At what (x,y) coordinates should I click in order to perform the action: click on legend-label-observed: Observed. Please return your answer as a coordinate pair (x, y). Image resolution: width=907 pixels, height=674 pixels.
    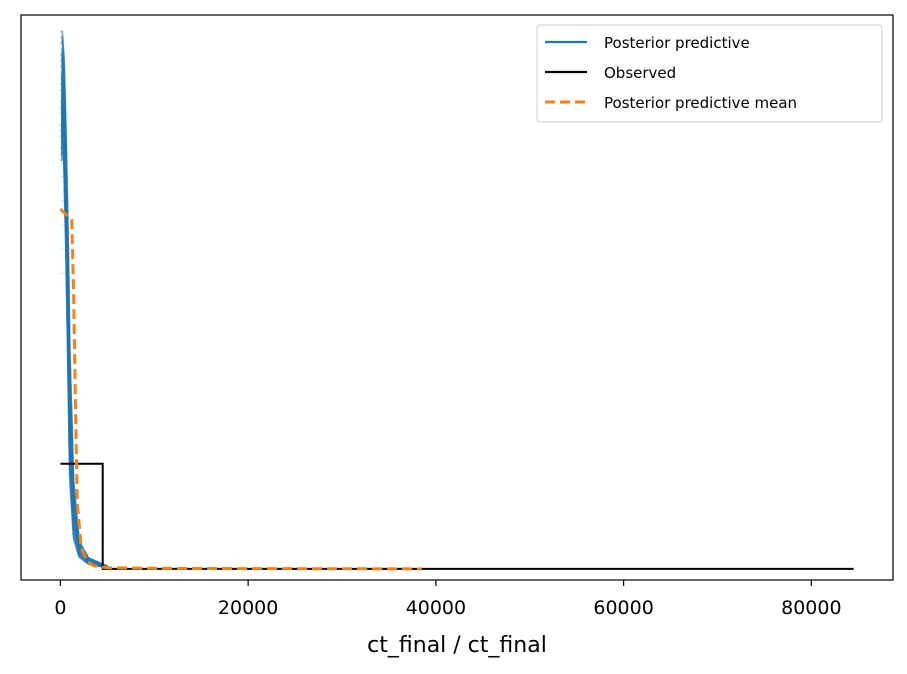
    Looking at the image, I should click on (640, 73).